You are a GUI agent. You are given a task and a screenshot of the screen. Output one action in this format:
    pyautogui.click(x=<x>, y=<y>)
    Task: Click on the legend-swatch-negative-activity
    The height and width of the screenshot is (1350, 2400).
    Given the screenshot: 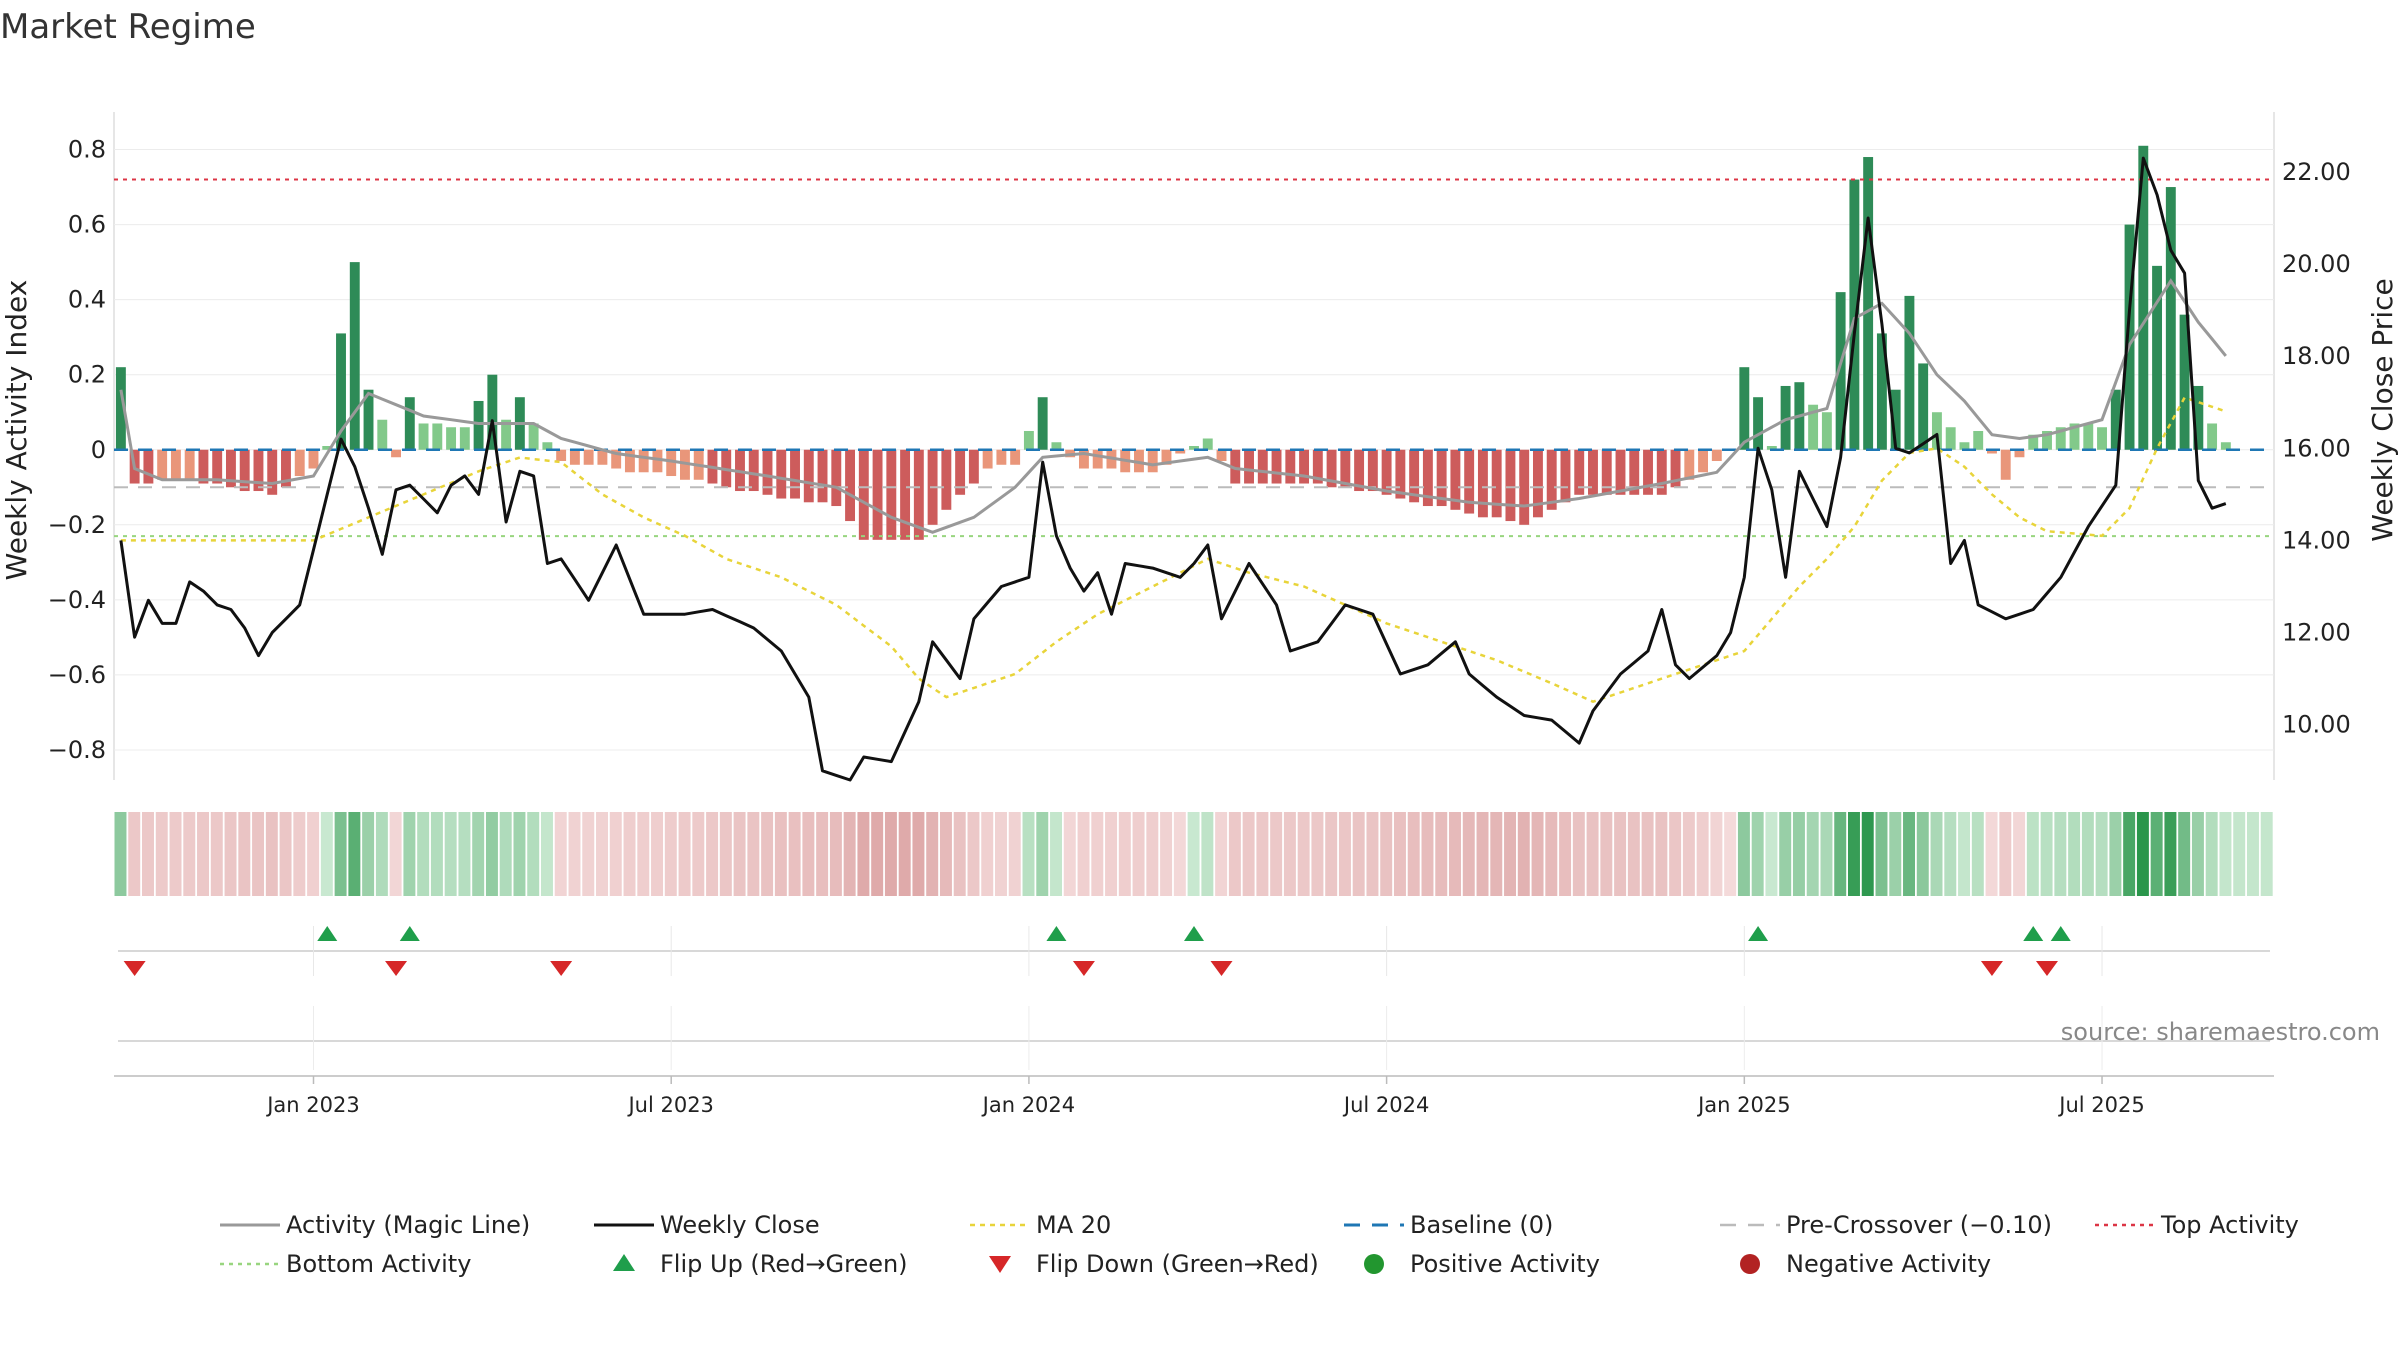 What is the action you would take?
    pyautogui.click(x=1750, y=1264)
    